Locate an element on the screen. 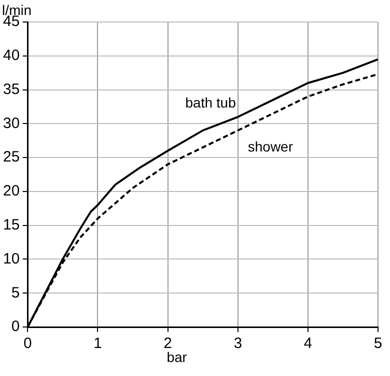 This screenshot has height=376, width=390. y-tick-label: 15 is located at coordinates (11, 225).